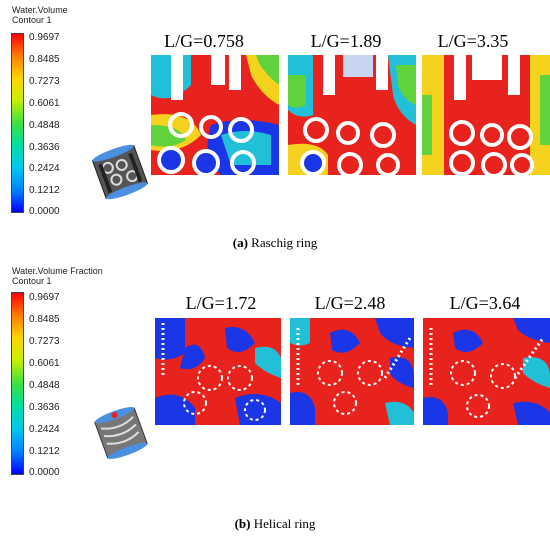  I want to click on caption-b-letter: (b), so click(242, 523).